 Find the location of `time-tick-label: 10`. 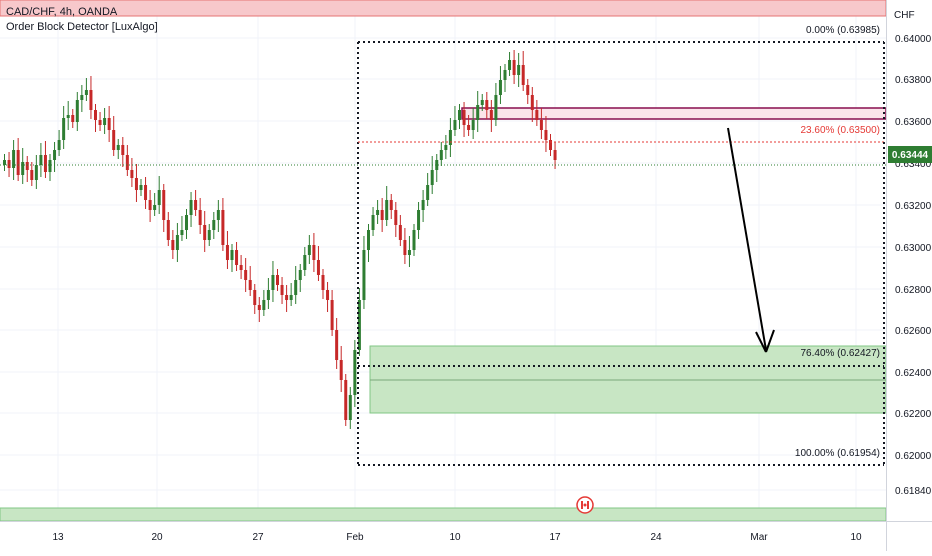

time-tick-label: 10 is located at coordinates (455, 537).